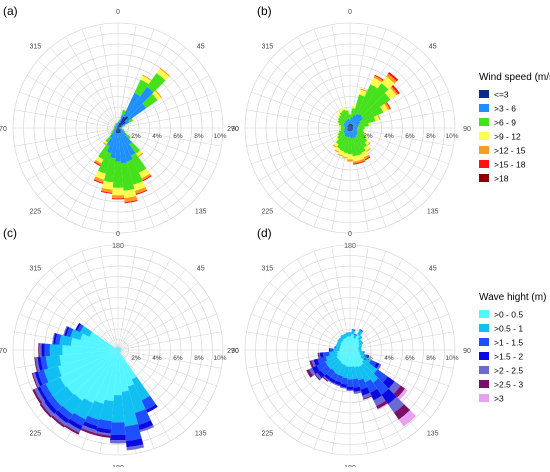 The image size is (550, 472). I want to click on panel-label: (a), so click(10, 11).